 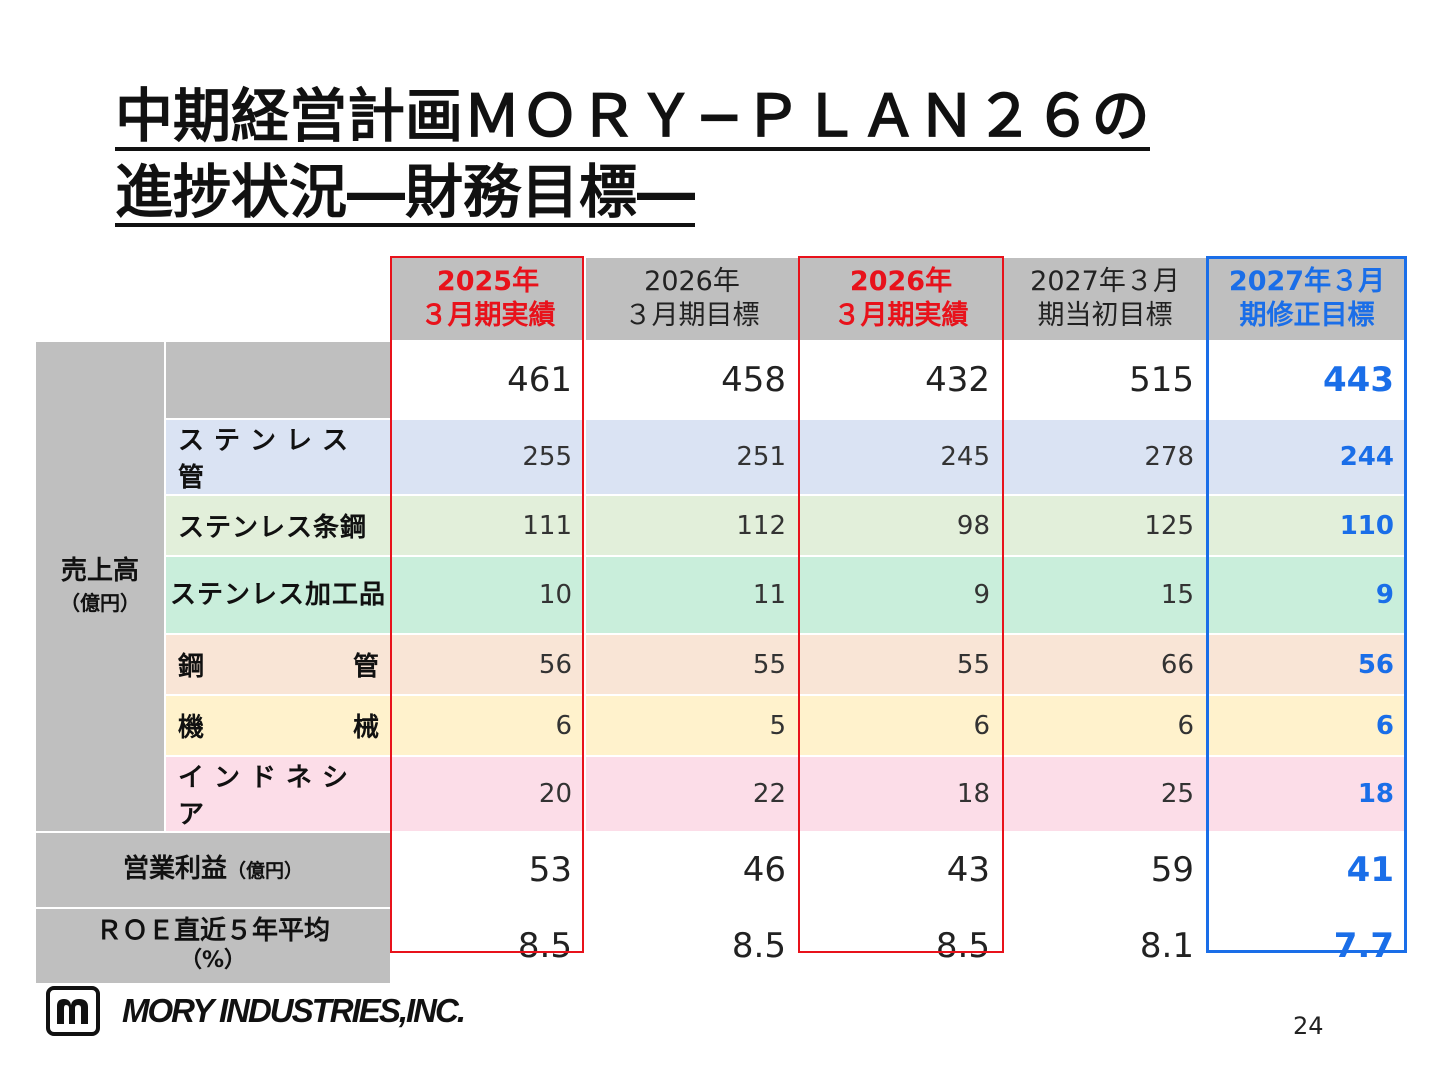 What do you see at coordinates (100, 586) in the screenshot?
I see `sales-group-label: 売上高 （億円）` at bounding box center [100, 586].